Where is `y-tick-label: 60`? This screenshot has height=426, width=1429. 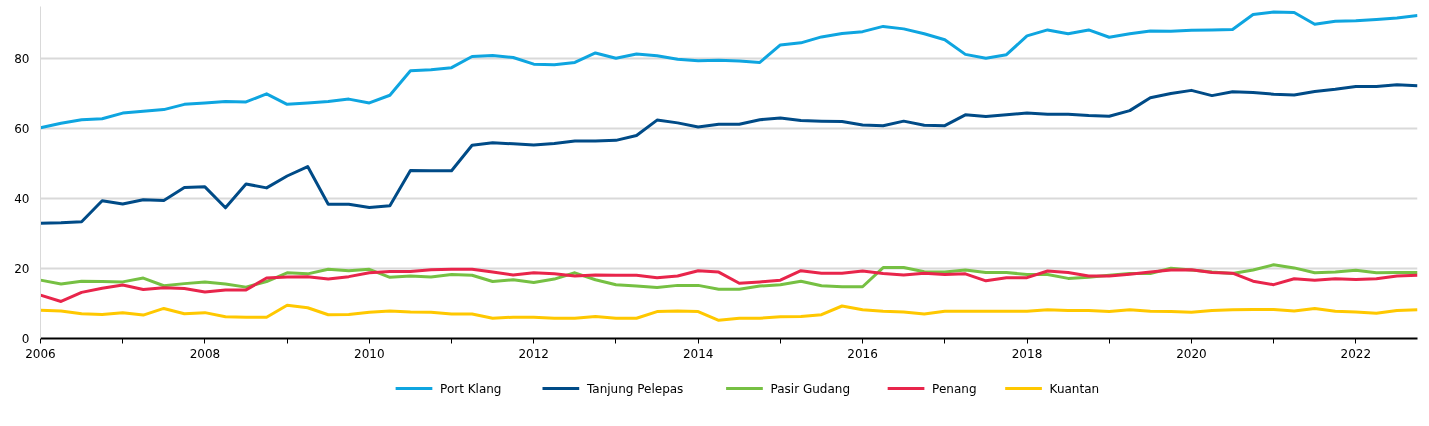 y-tick-label: 60 is located at coordinates (22, 129).